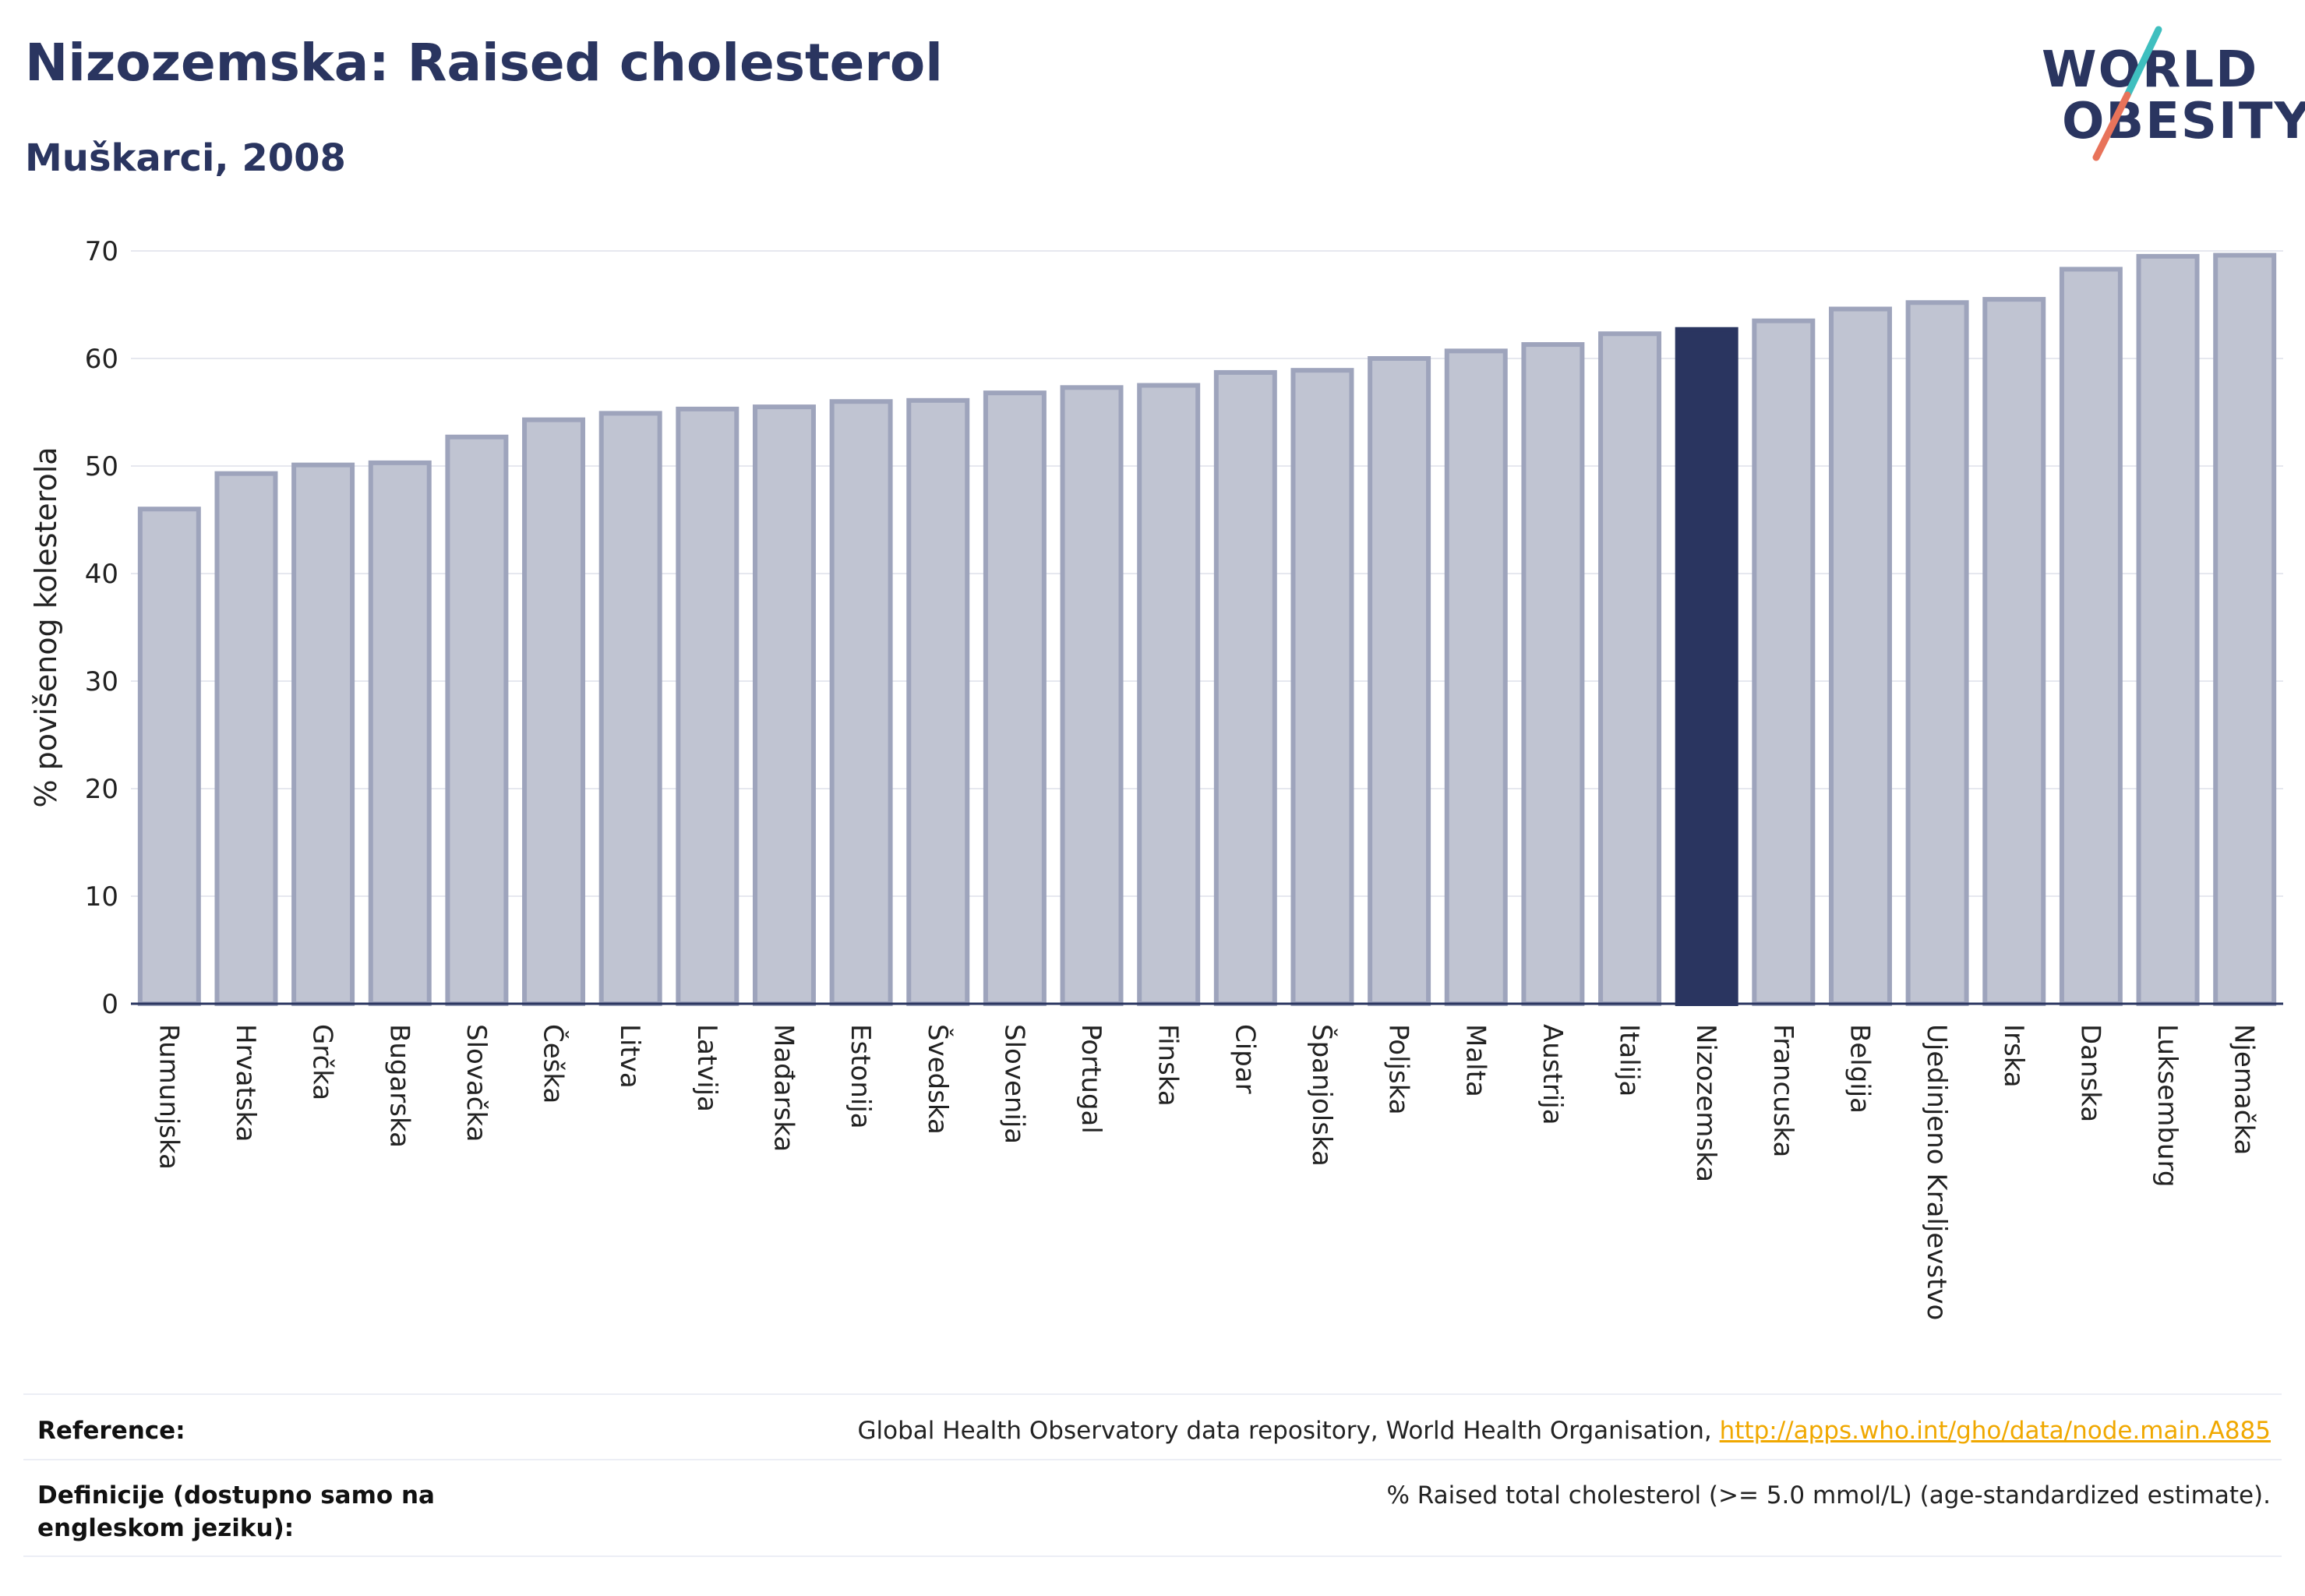  What do you see at coordinates (2127, 93) in the screenshot?
I see `logo-slash-icon` at bounding box center [2127, 93].